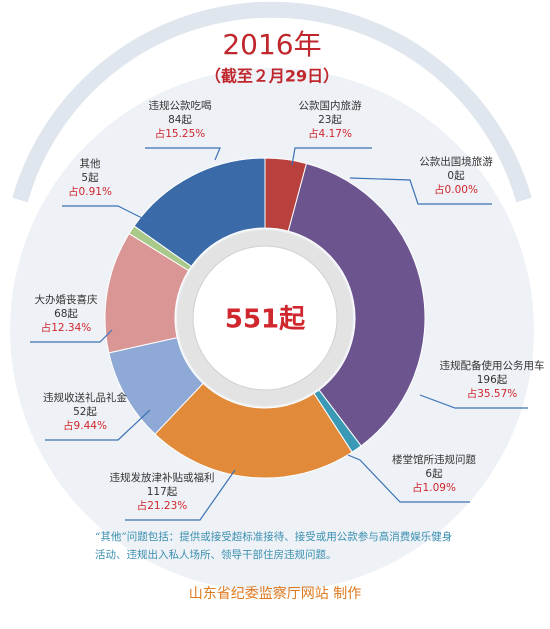  What do you see at coordinates (456, 176) in the screenshot?
I see `value-label: 0起` at bounding box center [456, 176].